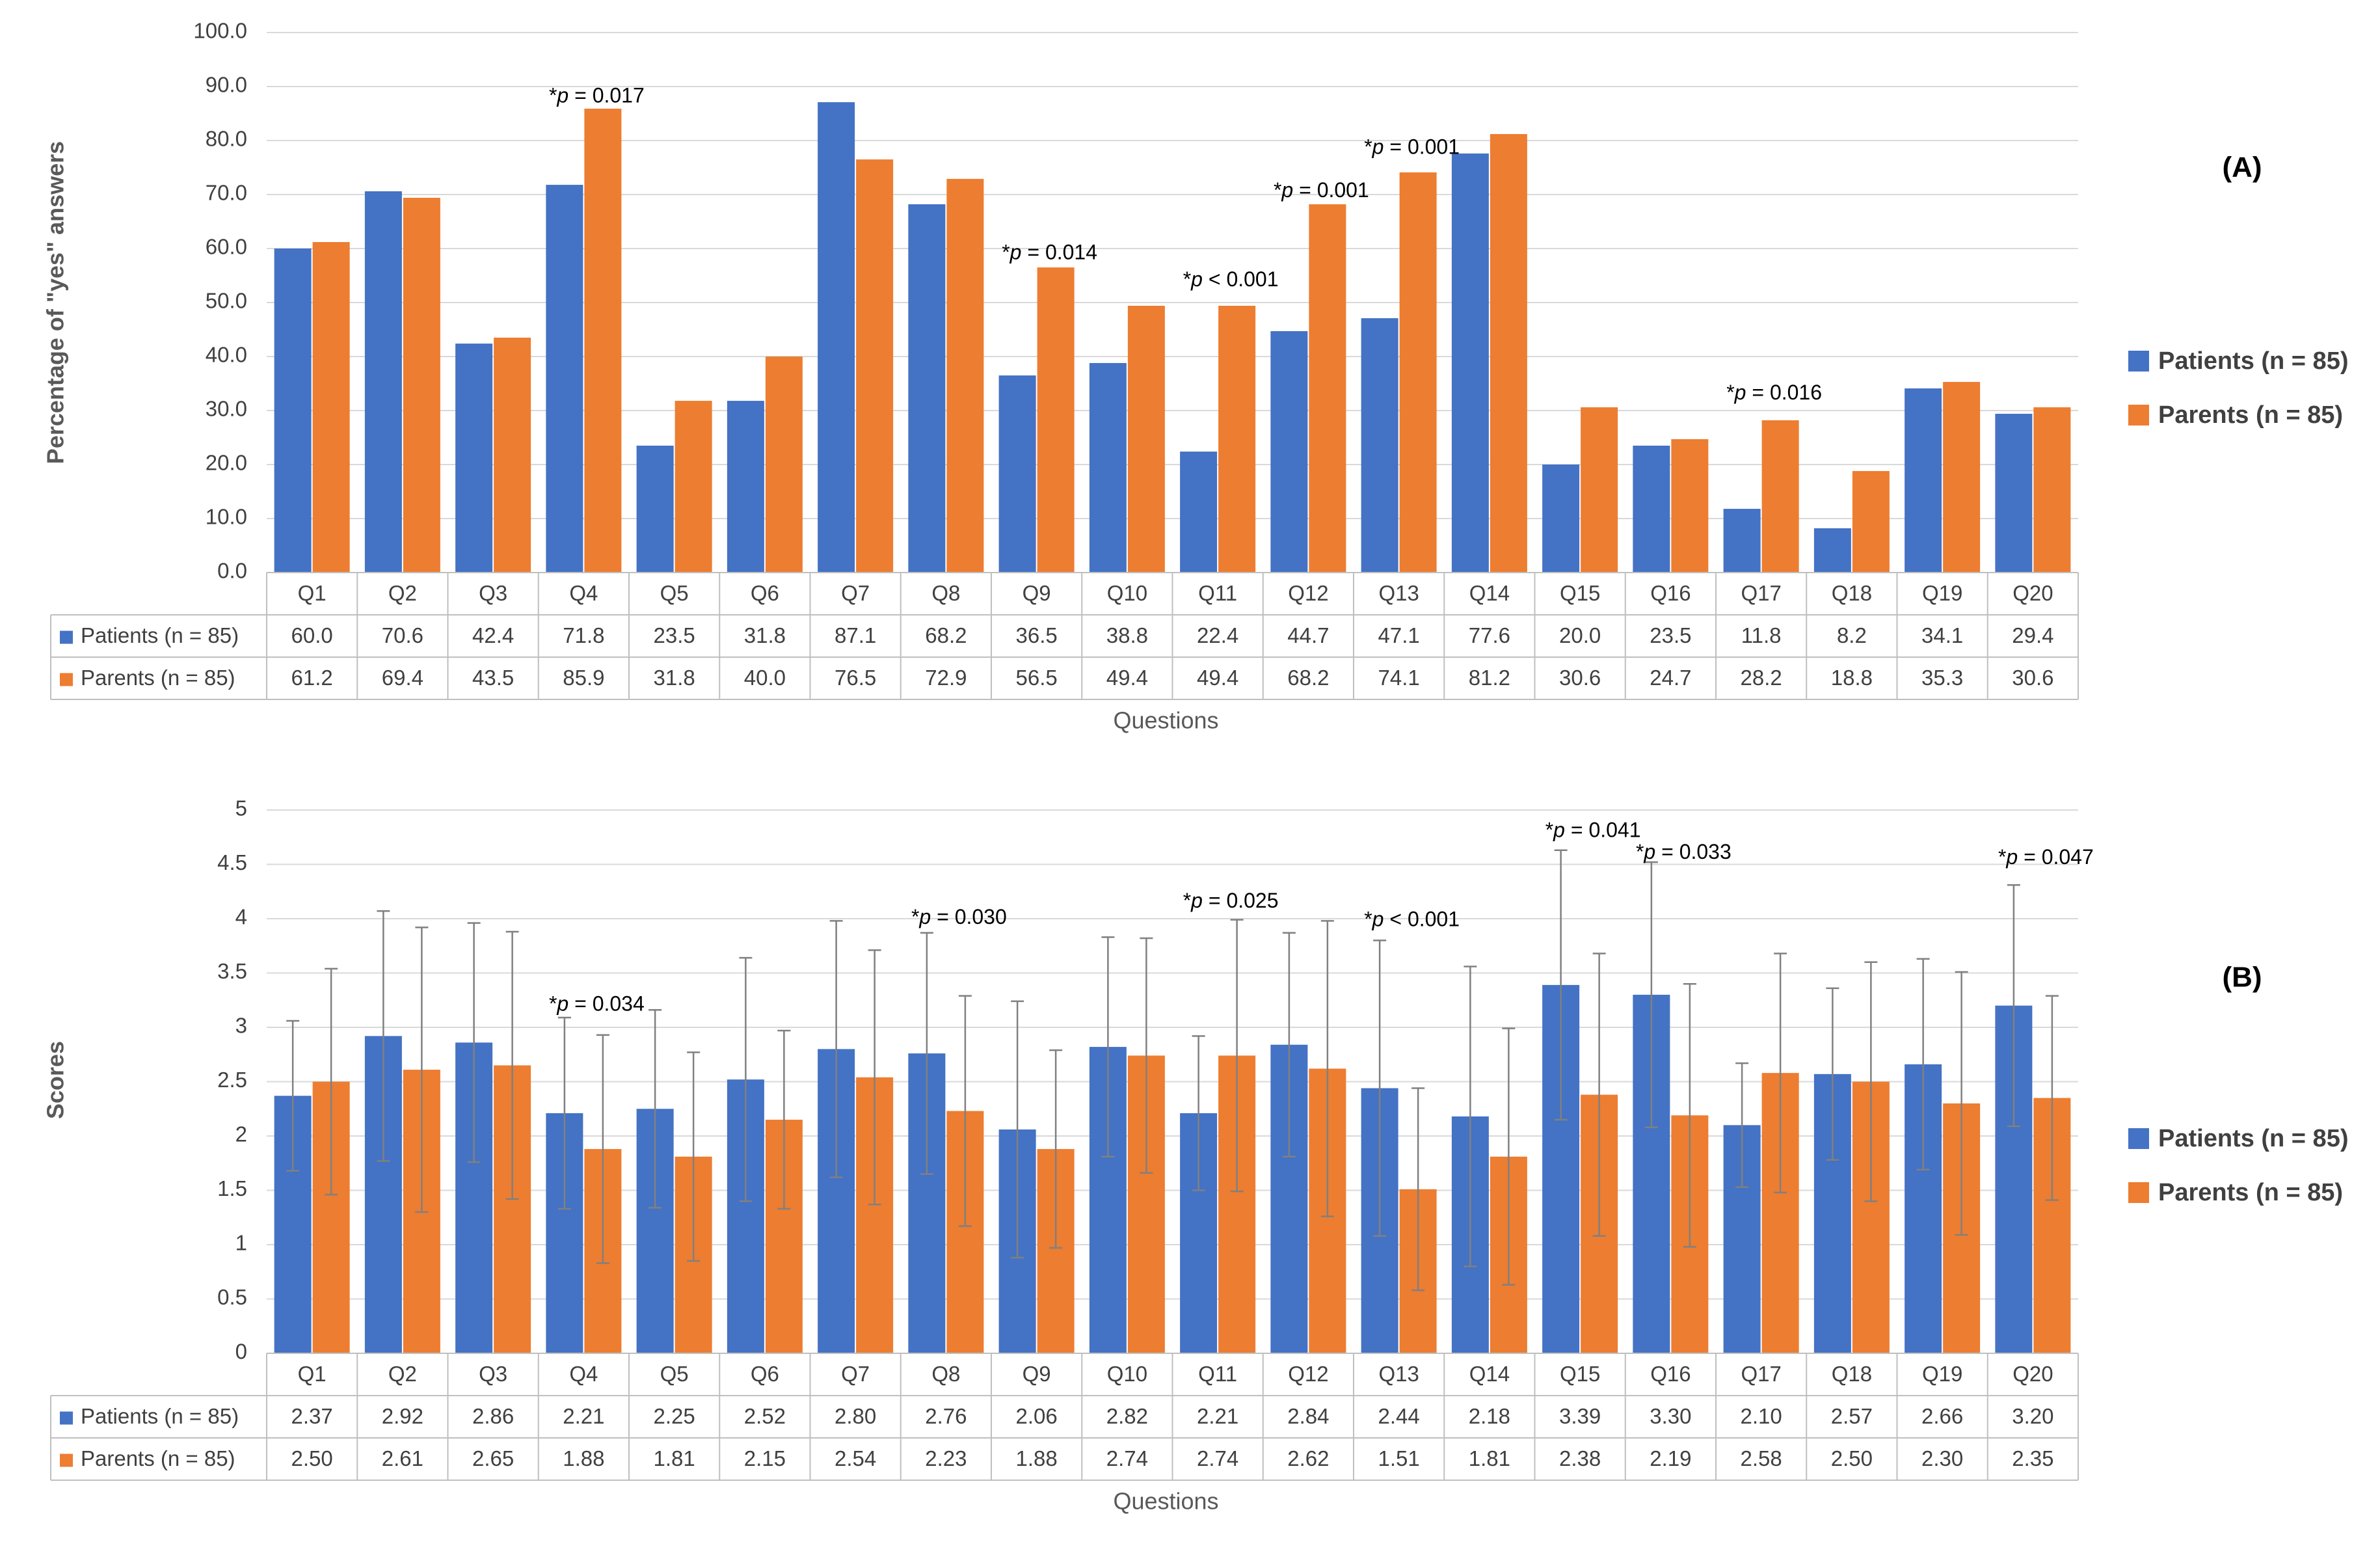  Describe the element at coordinates (1942, 678) in the screenshot. I see `table-cell-value: 35.3` at that location.